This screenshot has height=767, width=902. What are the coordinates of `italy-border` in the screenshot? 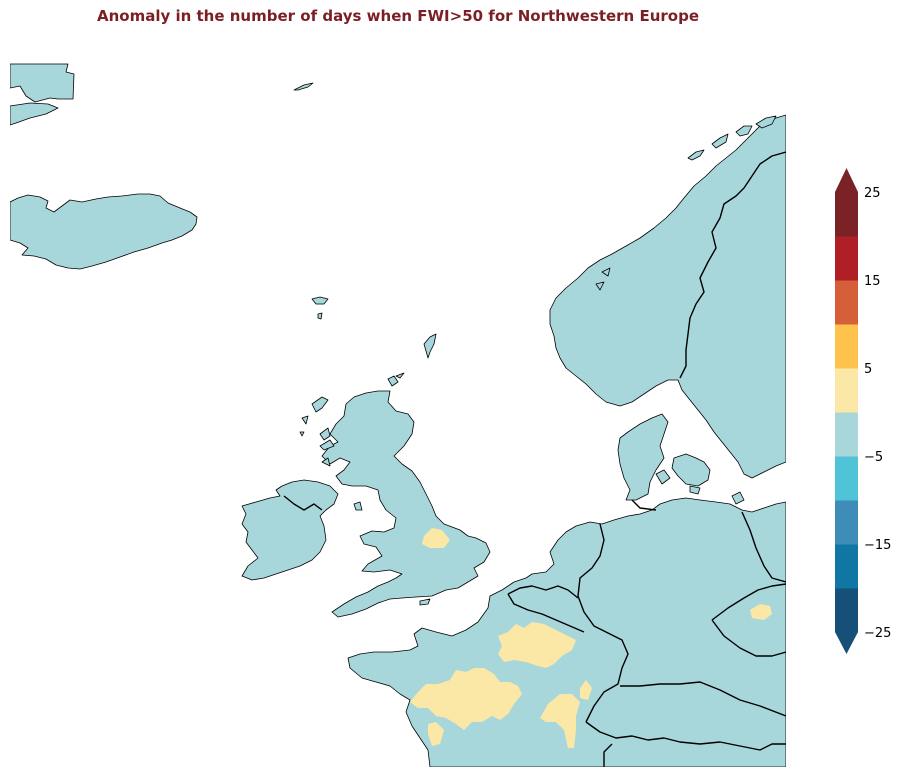 It's located at (724, 744).